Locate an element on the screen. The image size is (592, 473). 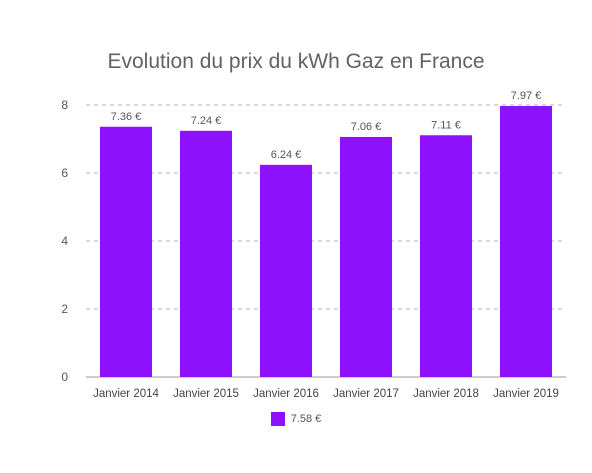
x-tick-label: Janvier 2014 is located at coordinates (126, 394).